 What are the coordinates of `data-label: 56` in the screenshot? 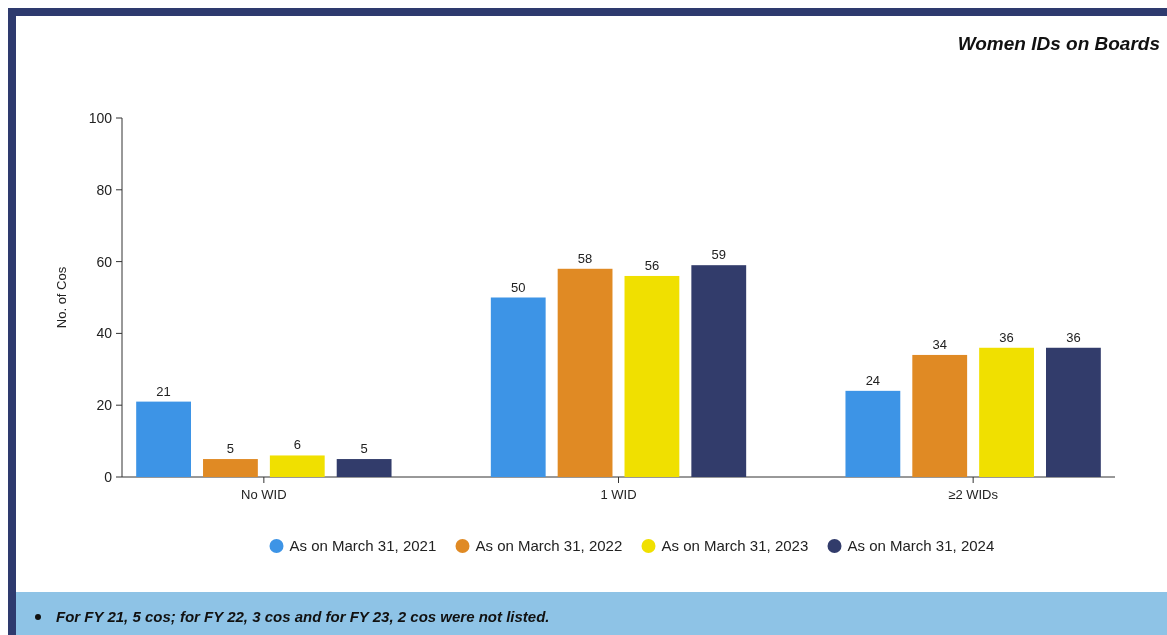 It's located at (652, 265).